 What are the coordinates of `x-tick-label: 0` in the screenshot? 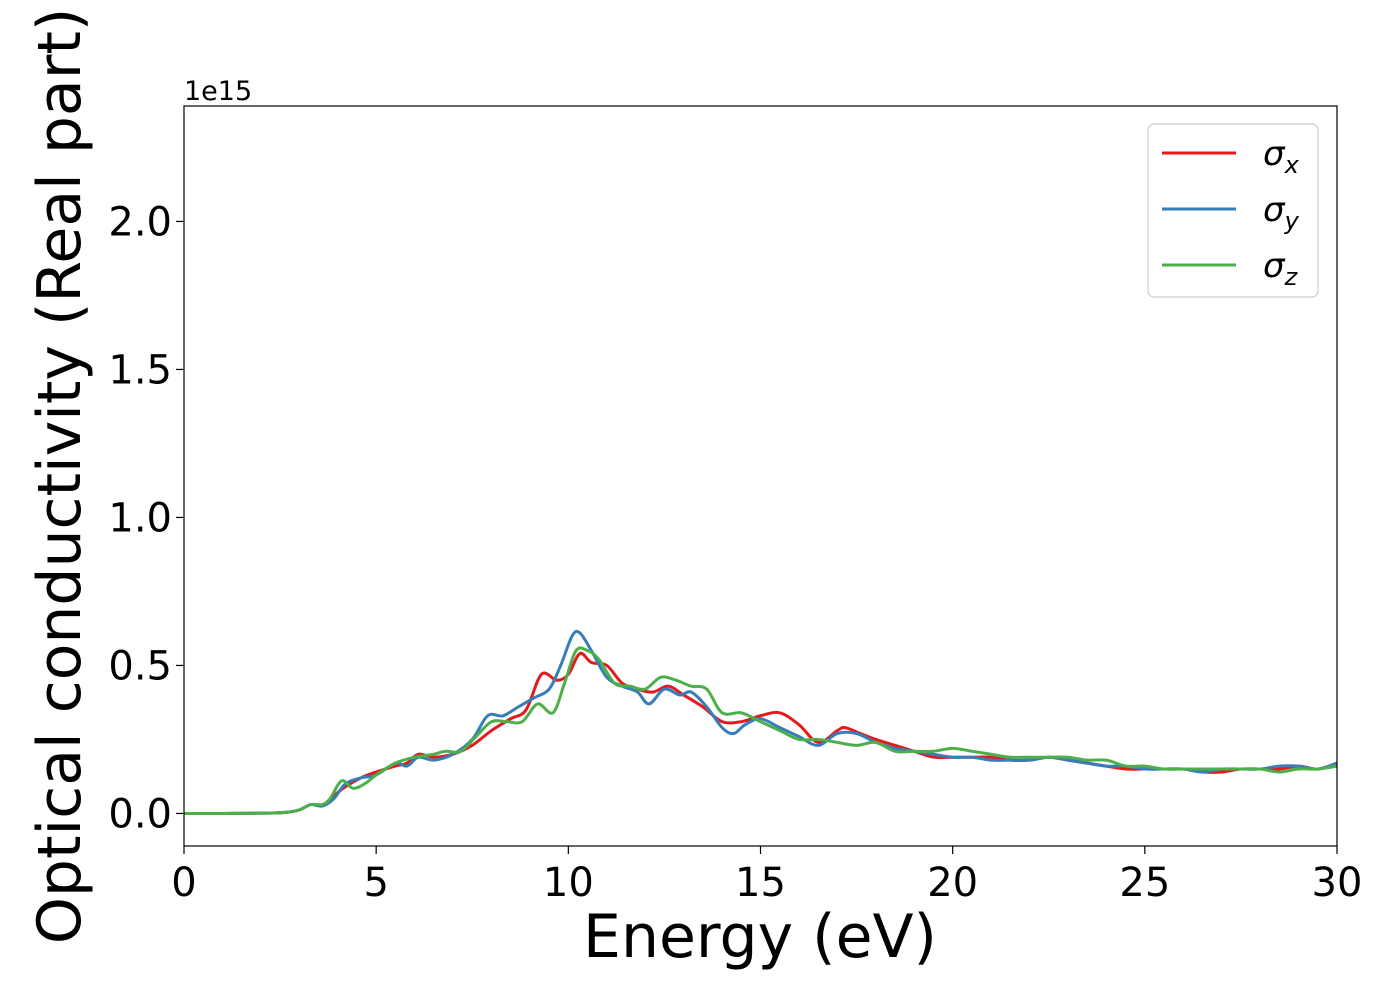 It's located at (183, 883).